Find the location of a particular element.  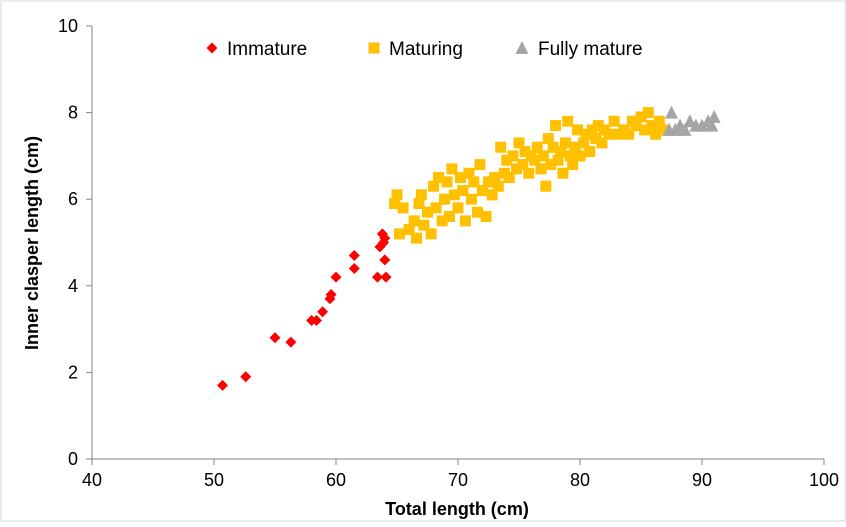

x-tick-label: 100 is located at coordinates (824, 480).